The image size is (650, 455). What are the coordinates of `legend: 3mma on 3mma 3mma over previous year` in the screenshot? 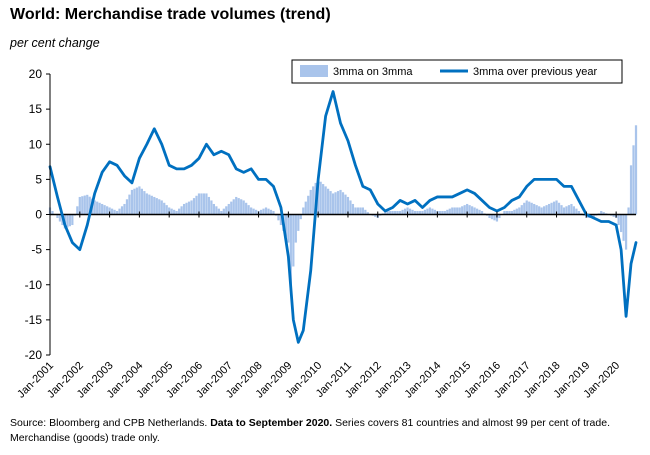 It's located at (457, 71).